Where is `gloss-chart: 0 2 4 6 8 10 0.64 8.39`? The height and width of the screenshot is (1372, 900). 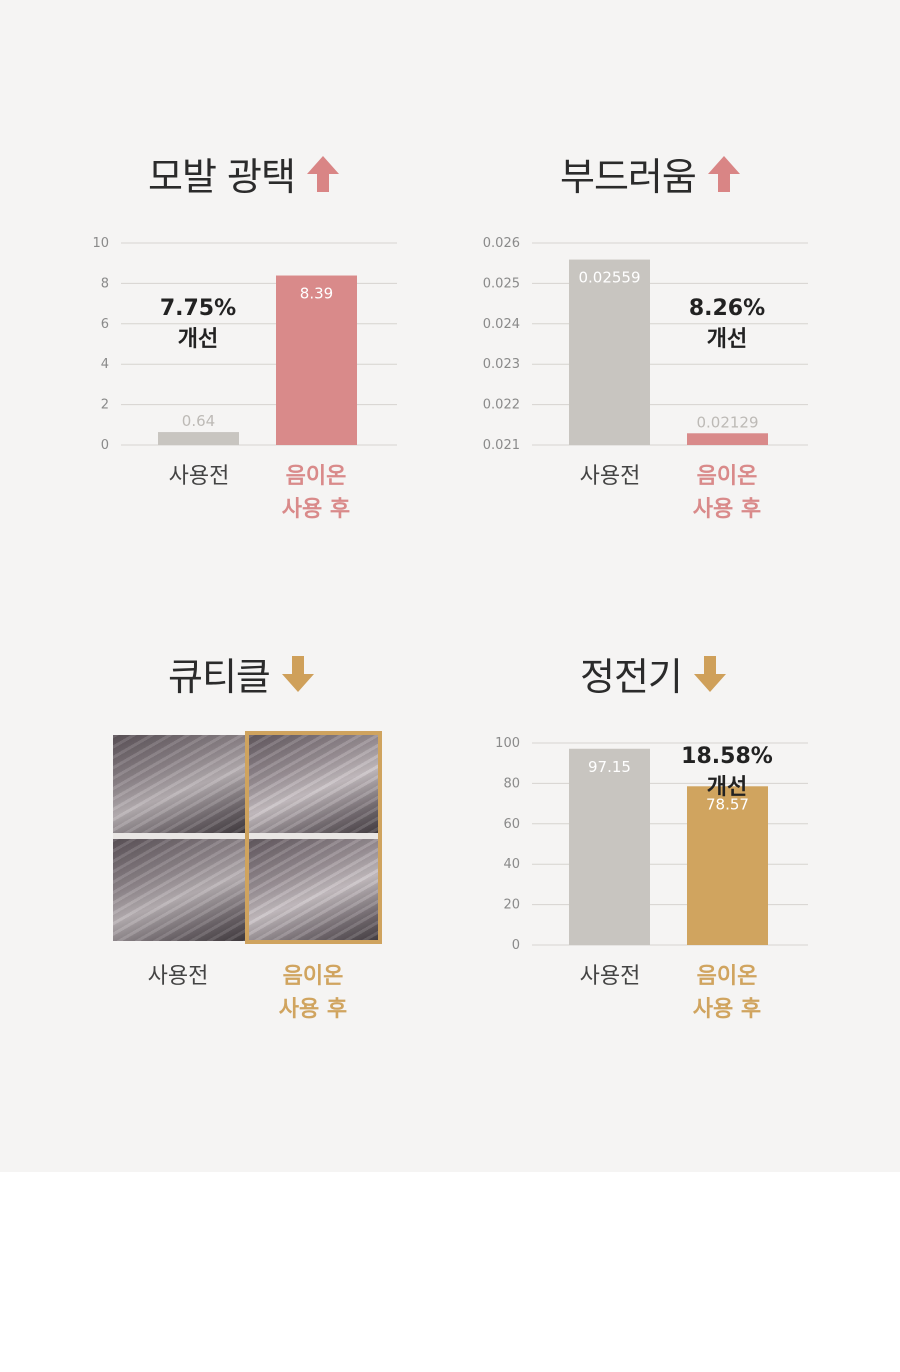
gloss-chart: 0 2 4 6 8 10 0.64 8.39 is located at coordinates (244, 344).